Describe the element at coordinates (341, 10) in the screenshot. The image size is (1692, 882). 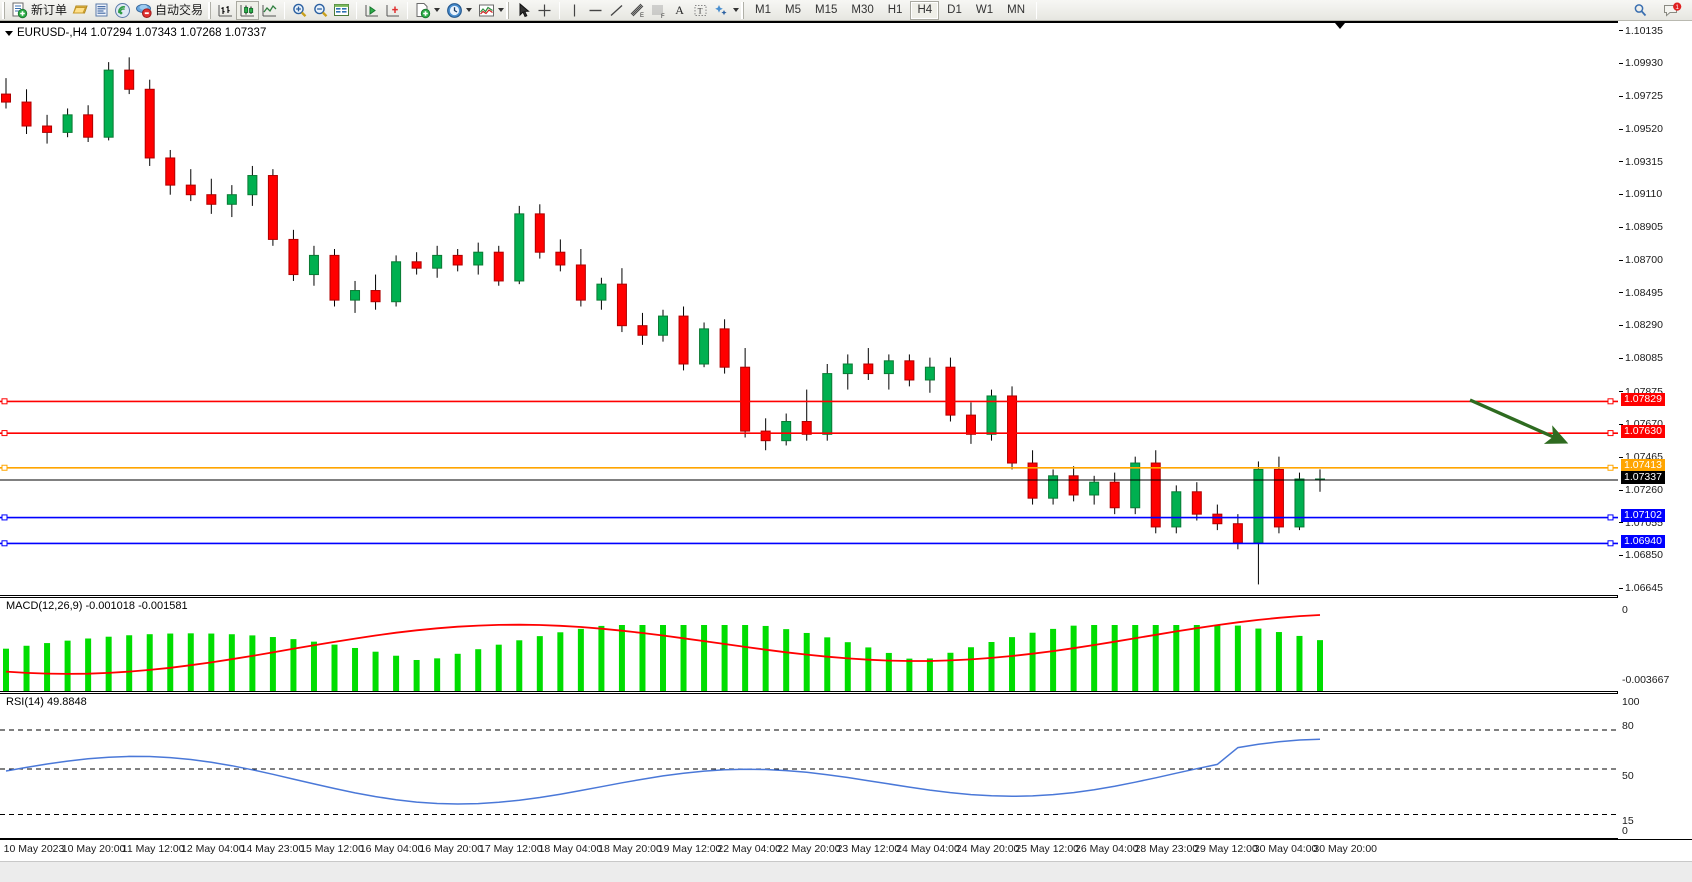
I see `data-window-icon` at that location.